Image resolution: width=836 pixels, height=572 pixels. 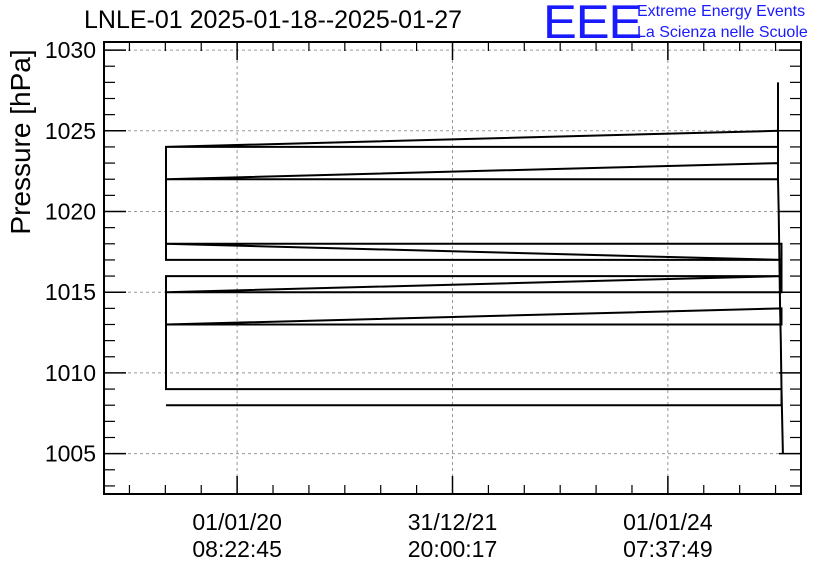 What do you see at coordinates (668, 522) in the screenshot?
I see `x-tick-label-date: 01/01/24` at bounding box center [668, 522].